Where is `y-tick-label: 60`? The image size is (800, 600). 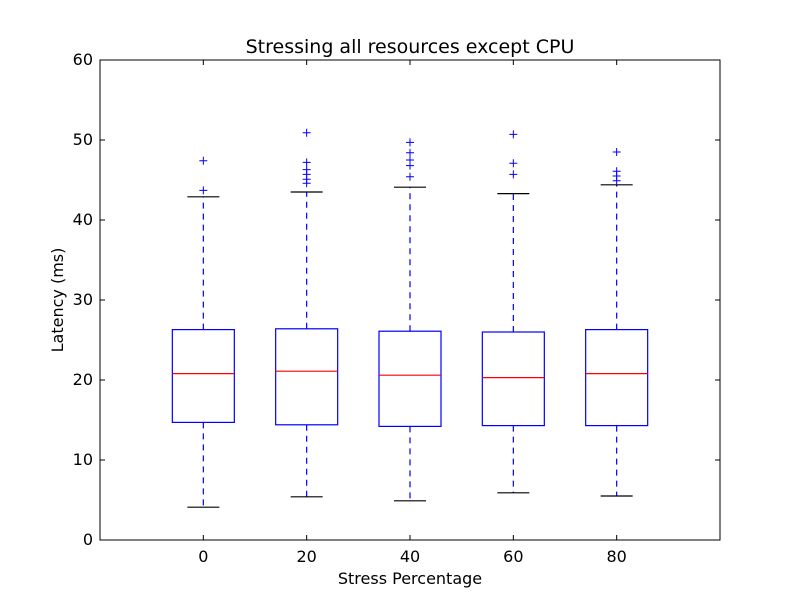
y-tick-label: 60 is located at coordinates (83, 59).